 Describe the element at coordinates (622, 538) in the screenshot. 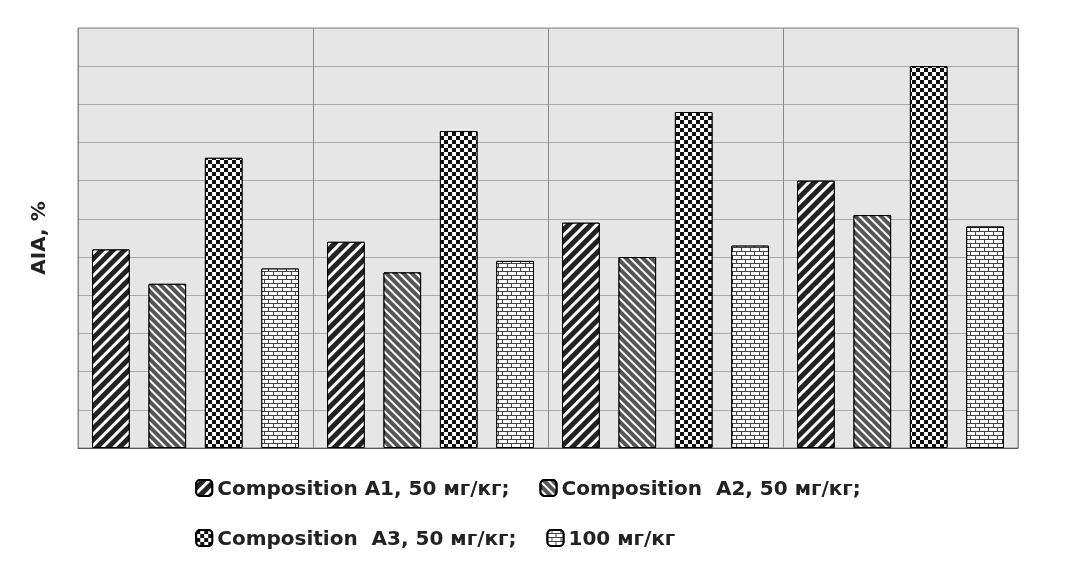

I see `legend-label: 100 мг/кг` at that location.